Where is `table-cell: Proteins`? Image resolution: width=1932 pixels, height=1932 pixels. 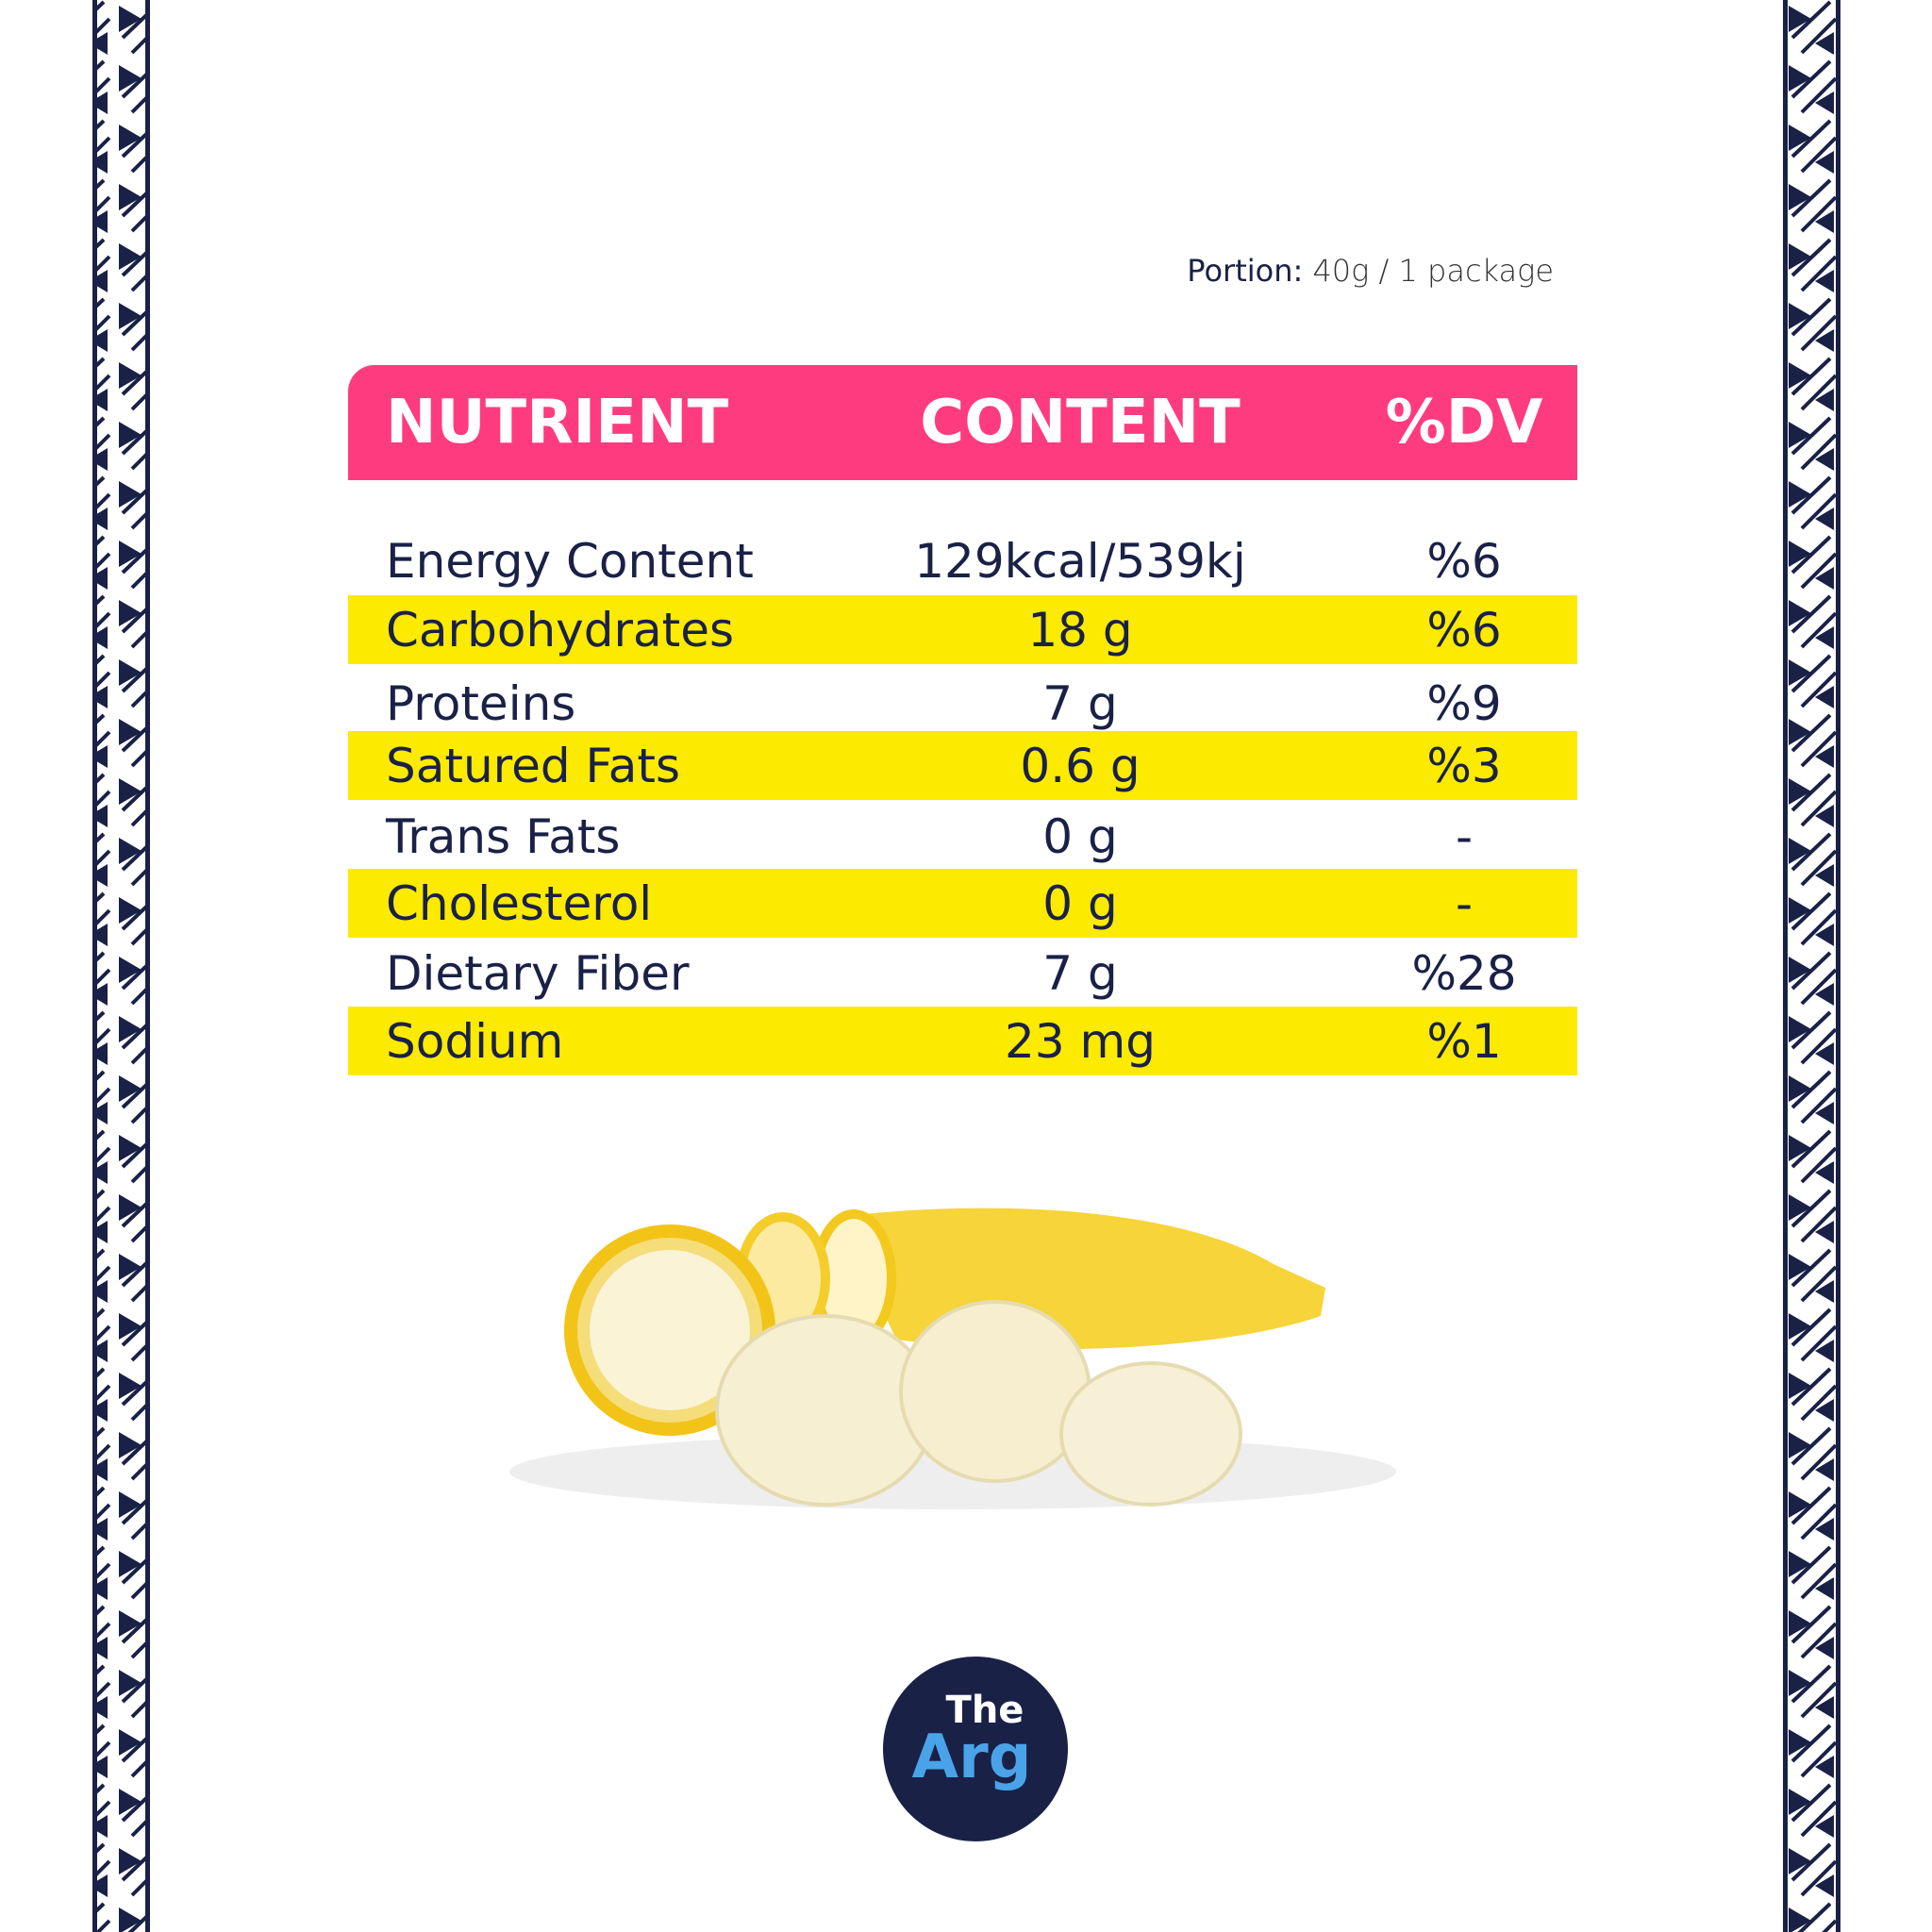 table-cell: Proteins is located at coordinates (481, 703).